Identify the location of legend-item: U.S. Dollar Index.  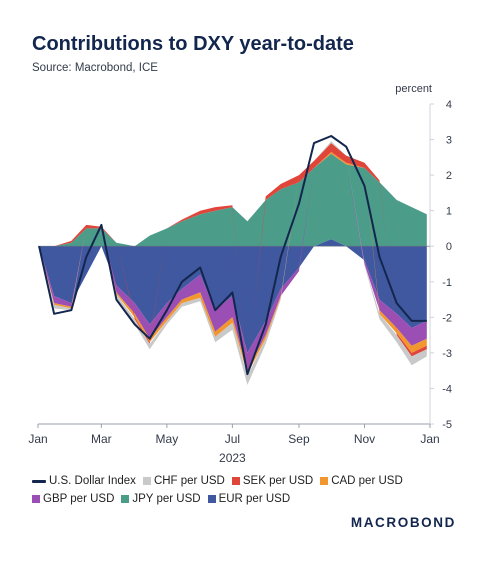
(84, 481).